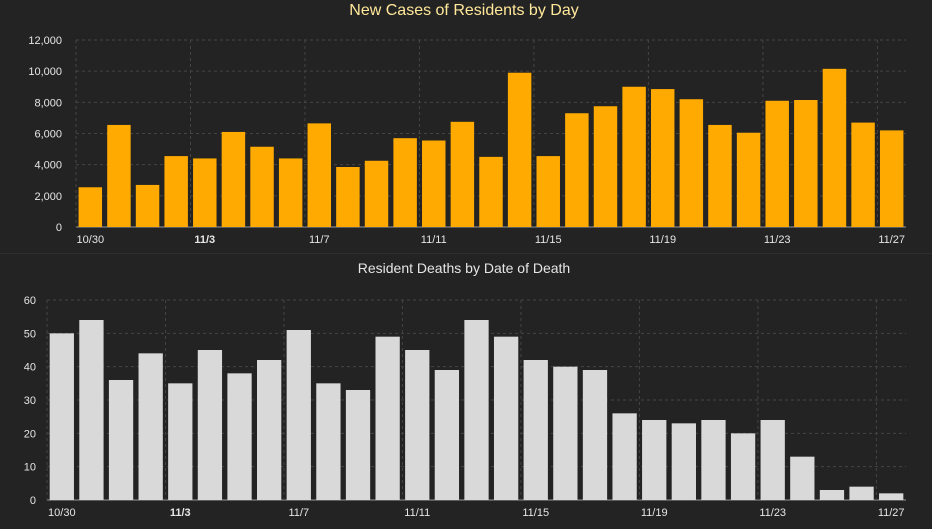 The height and width of the screenshot is (529, 932). Describe the element at coordinates (891, 240) in the screenshot. I see `cases-x-tick-label: 11/27` at that location.